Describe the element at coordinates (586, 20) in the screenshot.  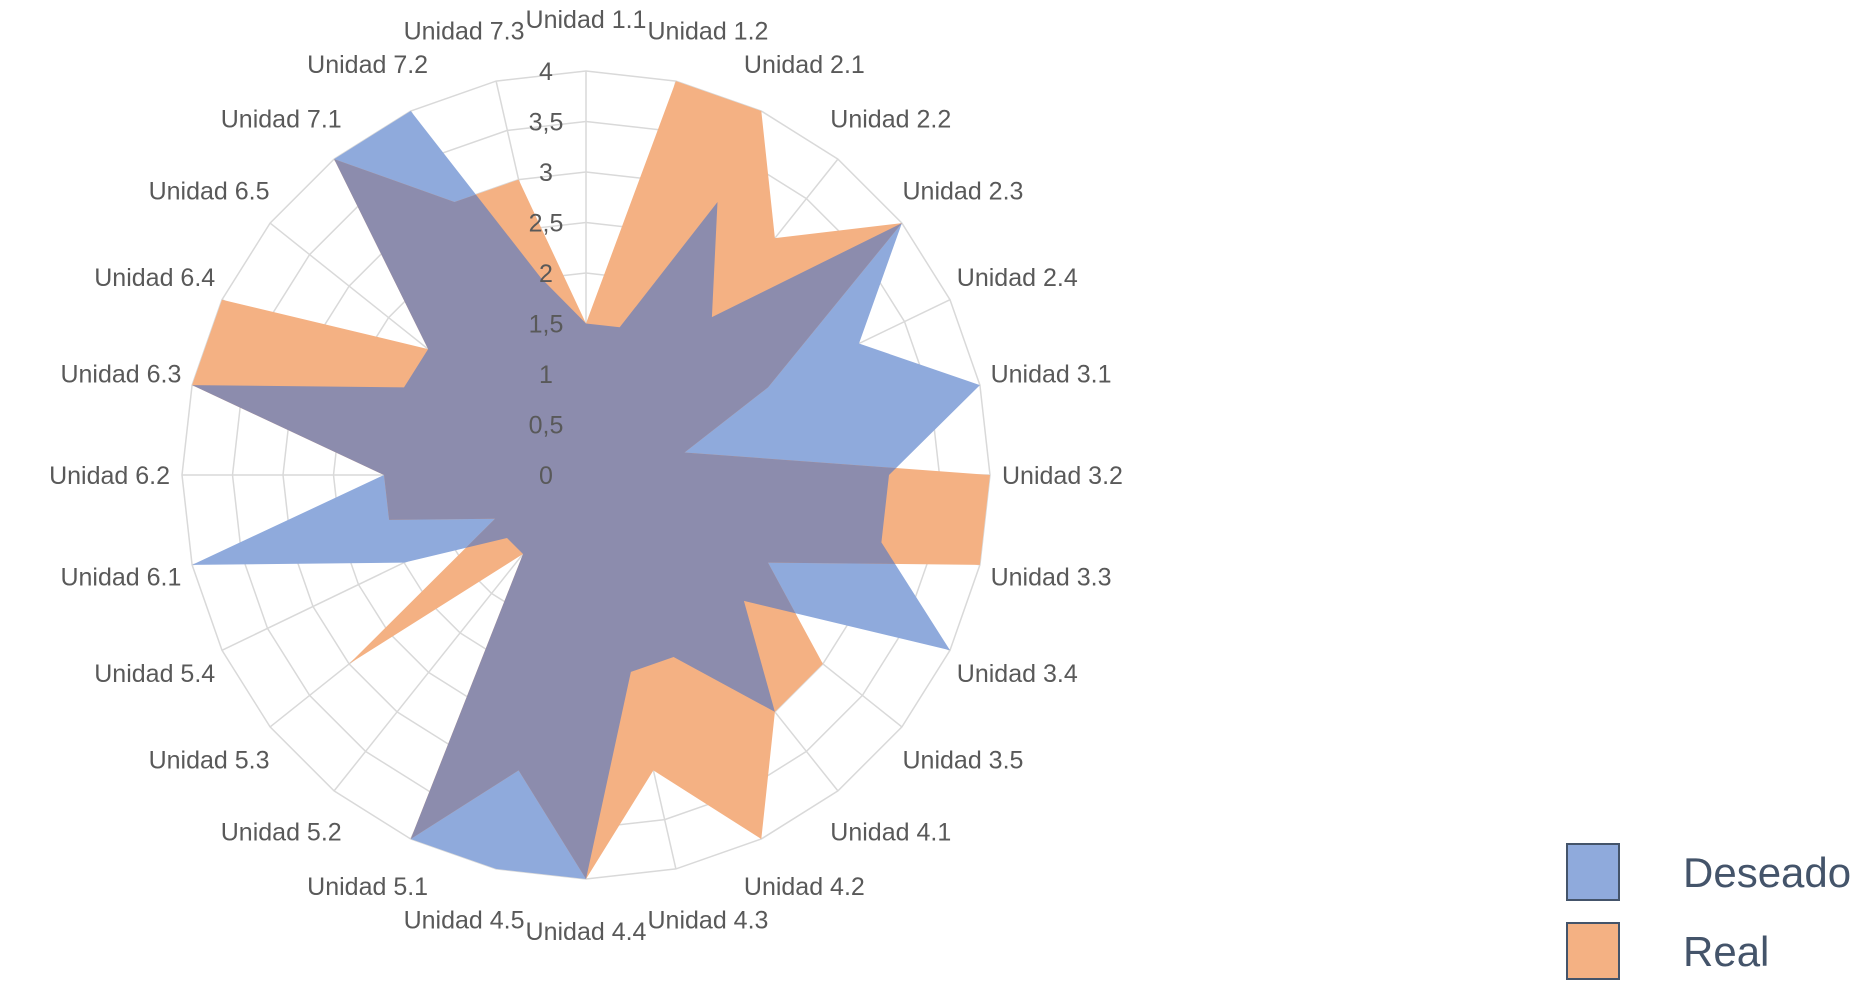
I see `category-label: Unidad 1.1` at that location.